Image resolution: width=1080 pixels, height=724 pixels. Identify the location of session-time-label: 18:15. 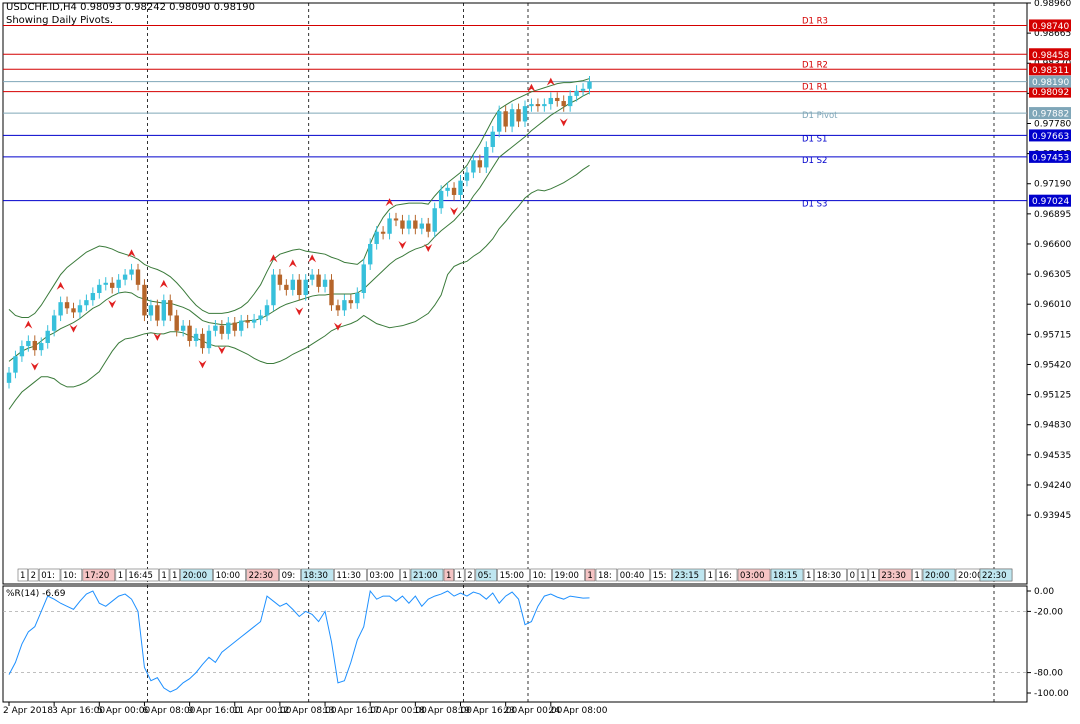
(785, 576).